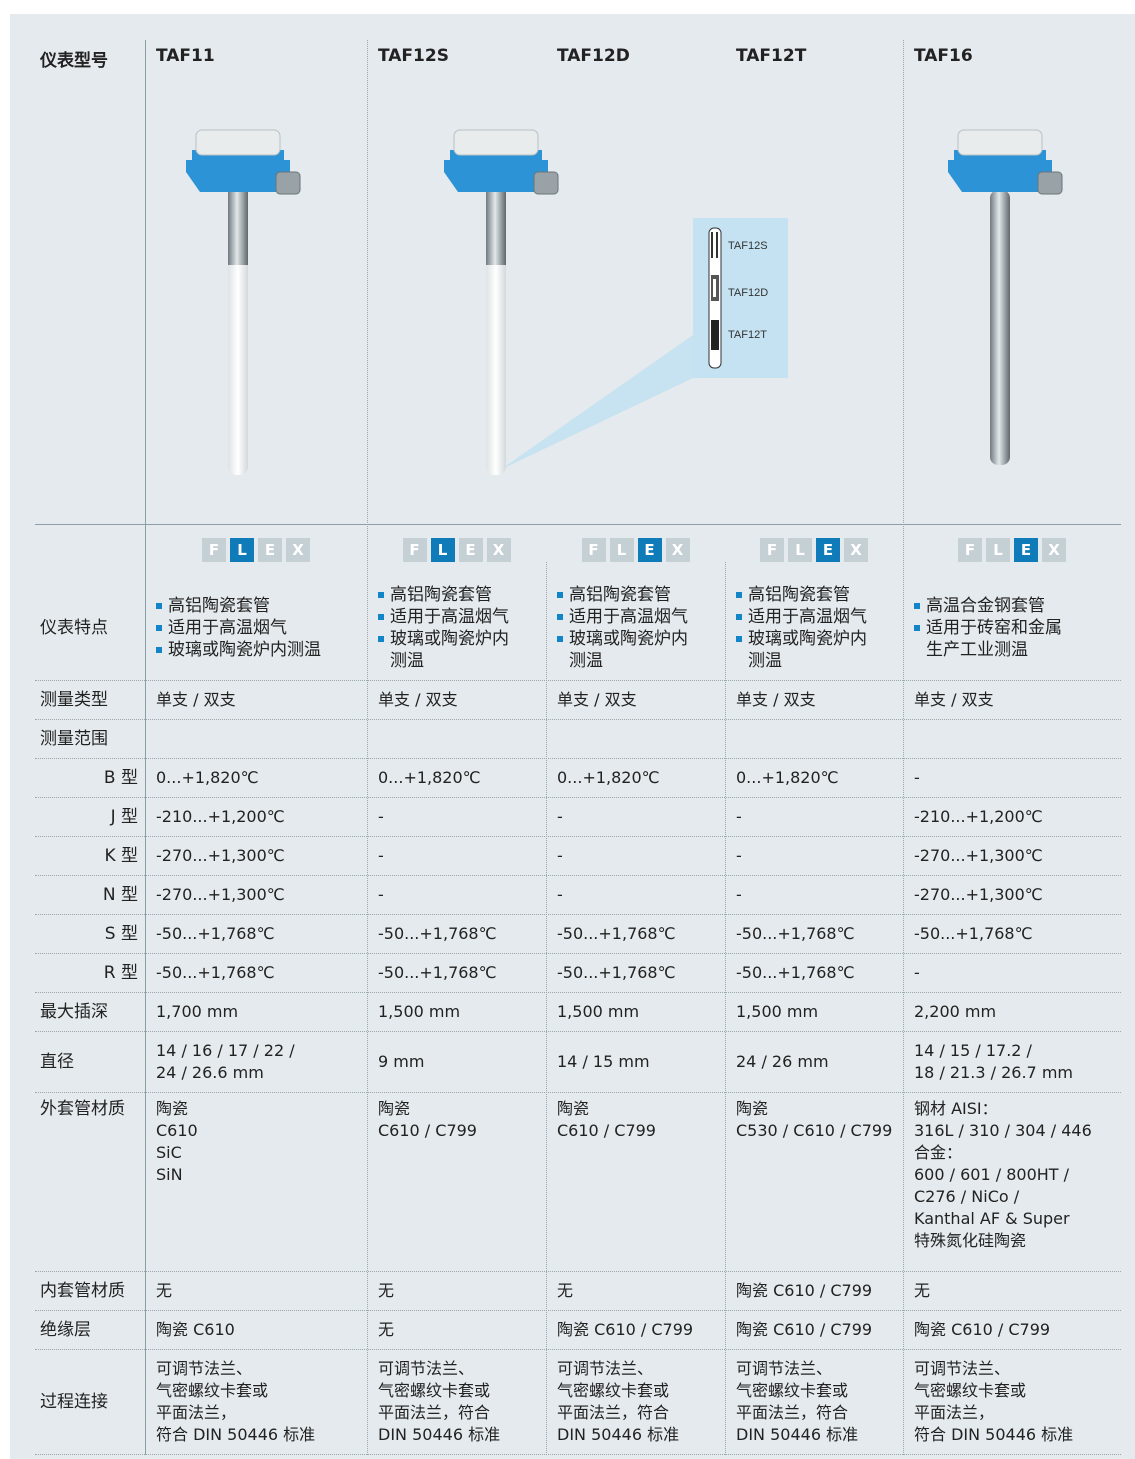 The width and height of the screenshot is (1135, 1459). I want to click on row-label: J 型, so click(124, 816).